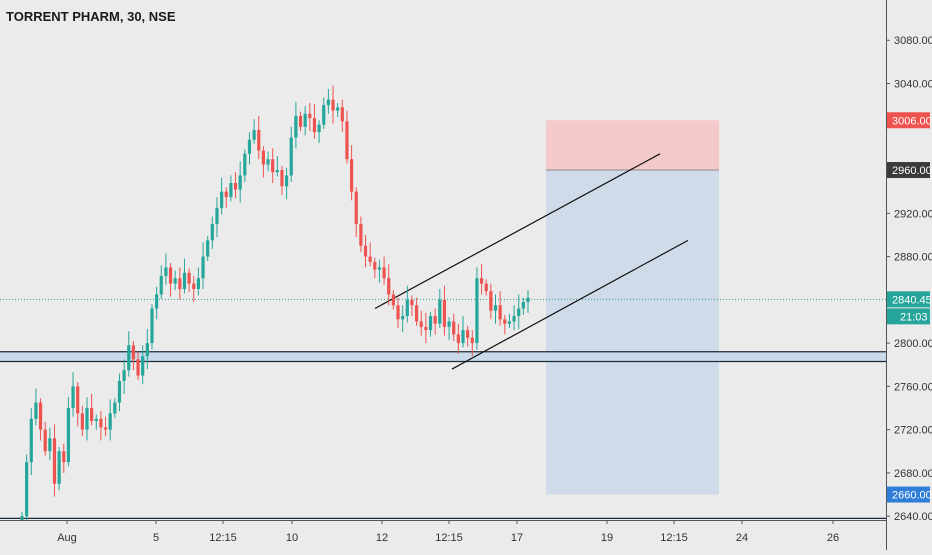  What do you see at coordinates (909, 275) in the screenshot?
I see `price-axis` at bounding box center [909, 275].